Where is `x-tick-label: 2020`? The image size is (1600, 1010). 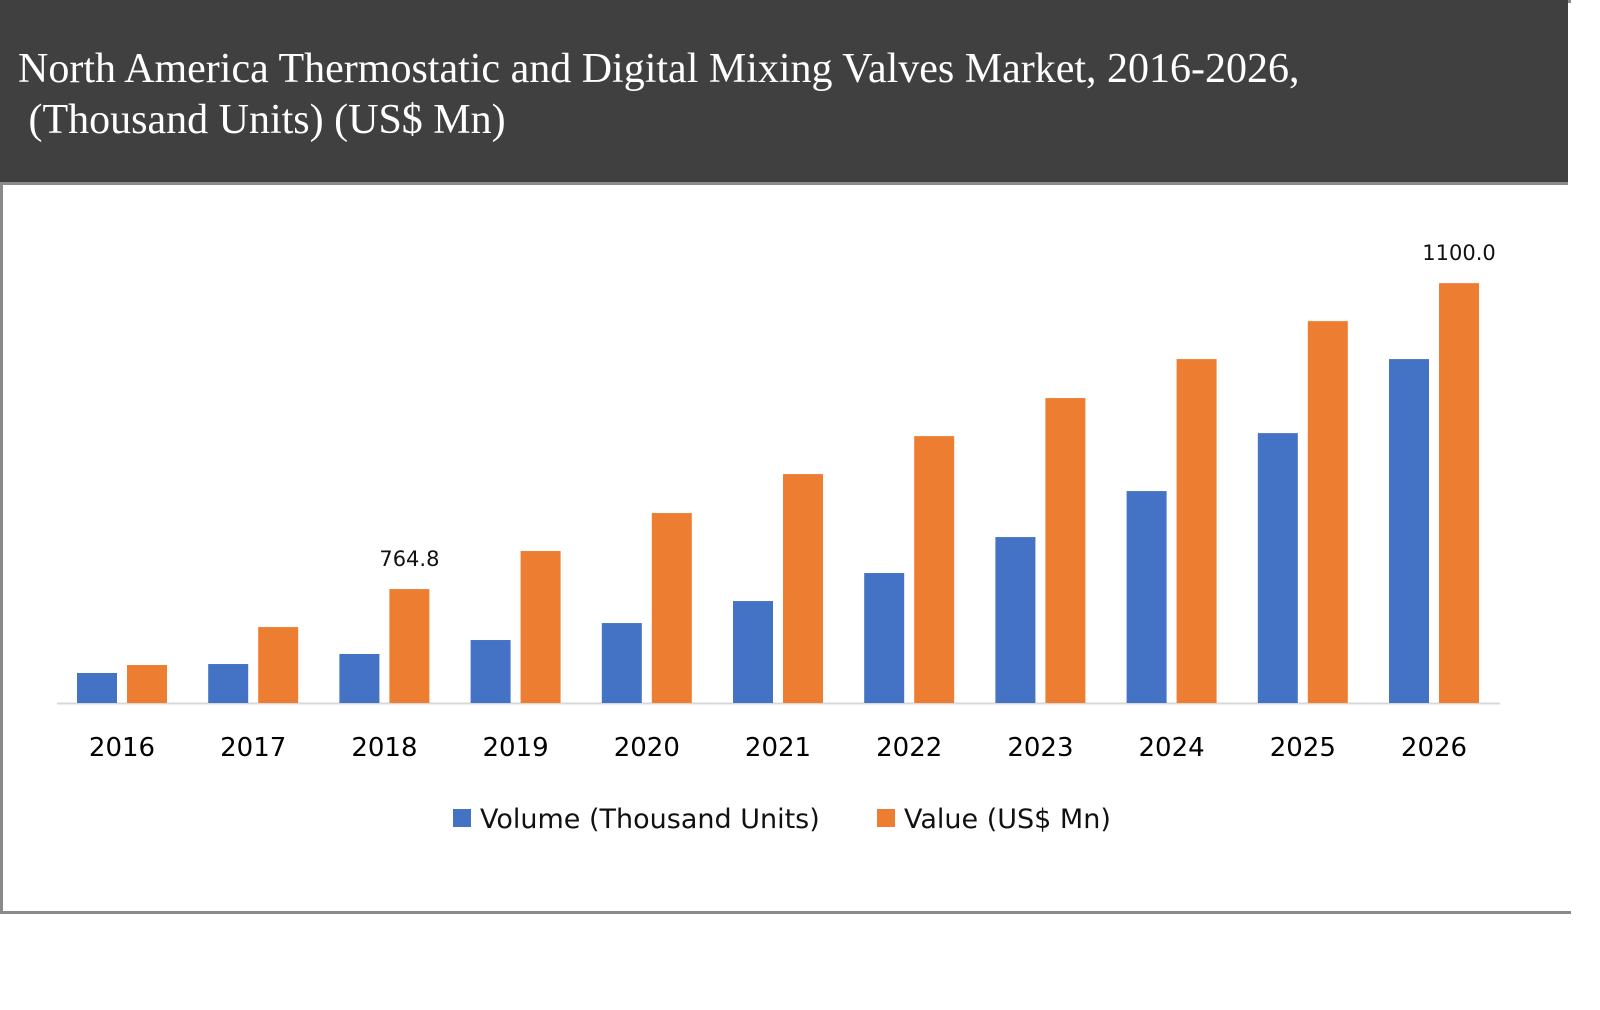 x-tick-label: 2020 is located at coordinates (647, 748).